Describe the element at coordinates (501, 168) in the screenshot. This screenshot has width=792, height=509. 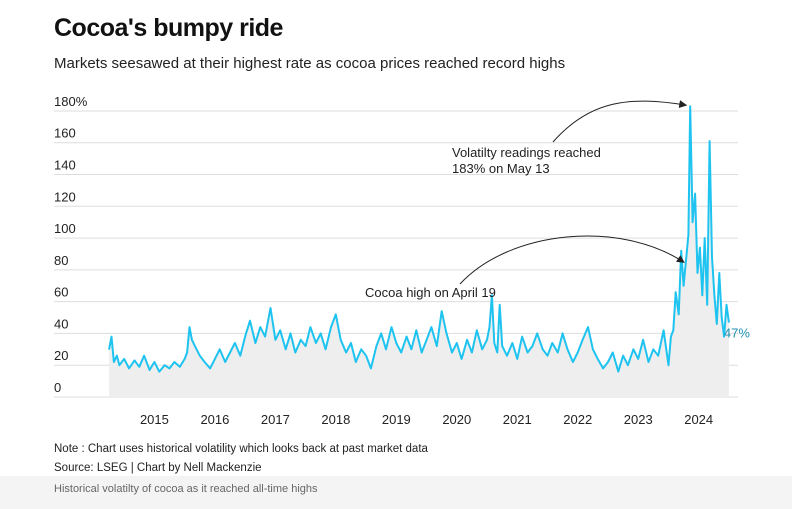
I see `annotation-line: 183% on May 13` at that location.